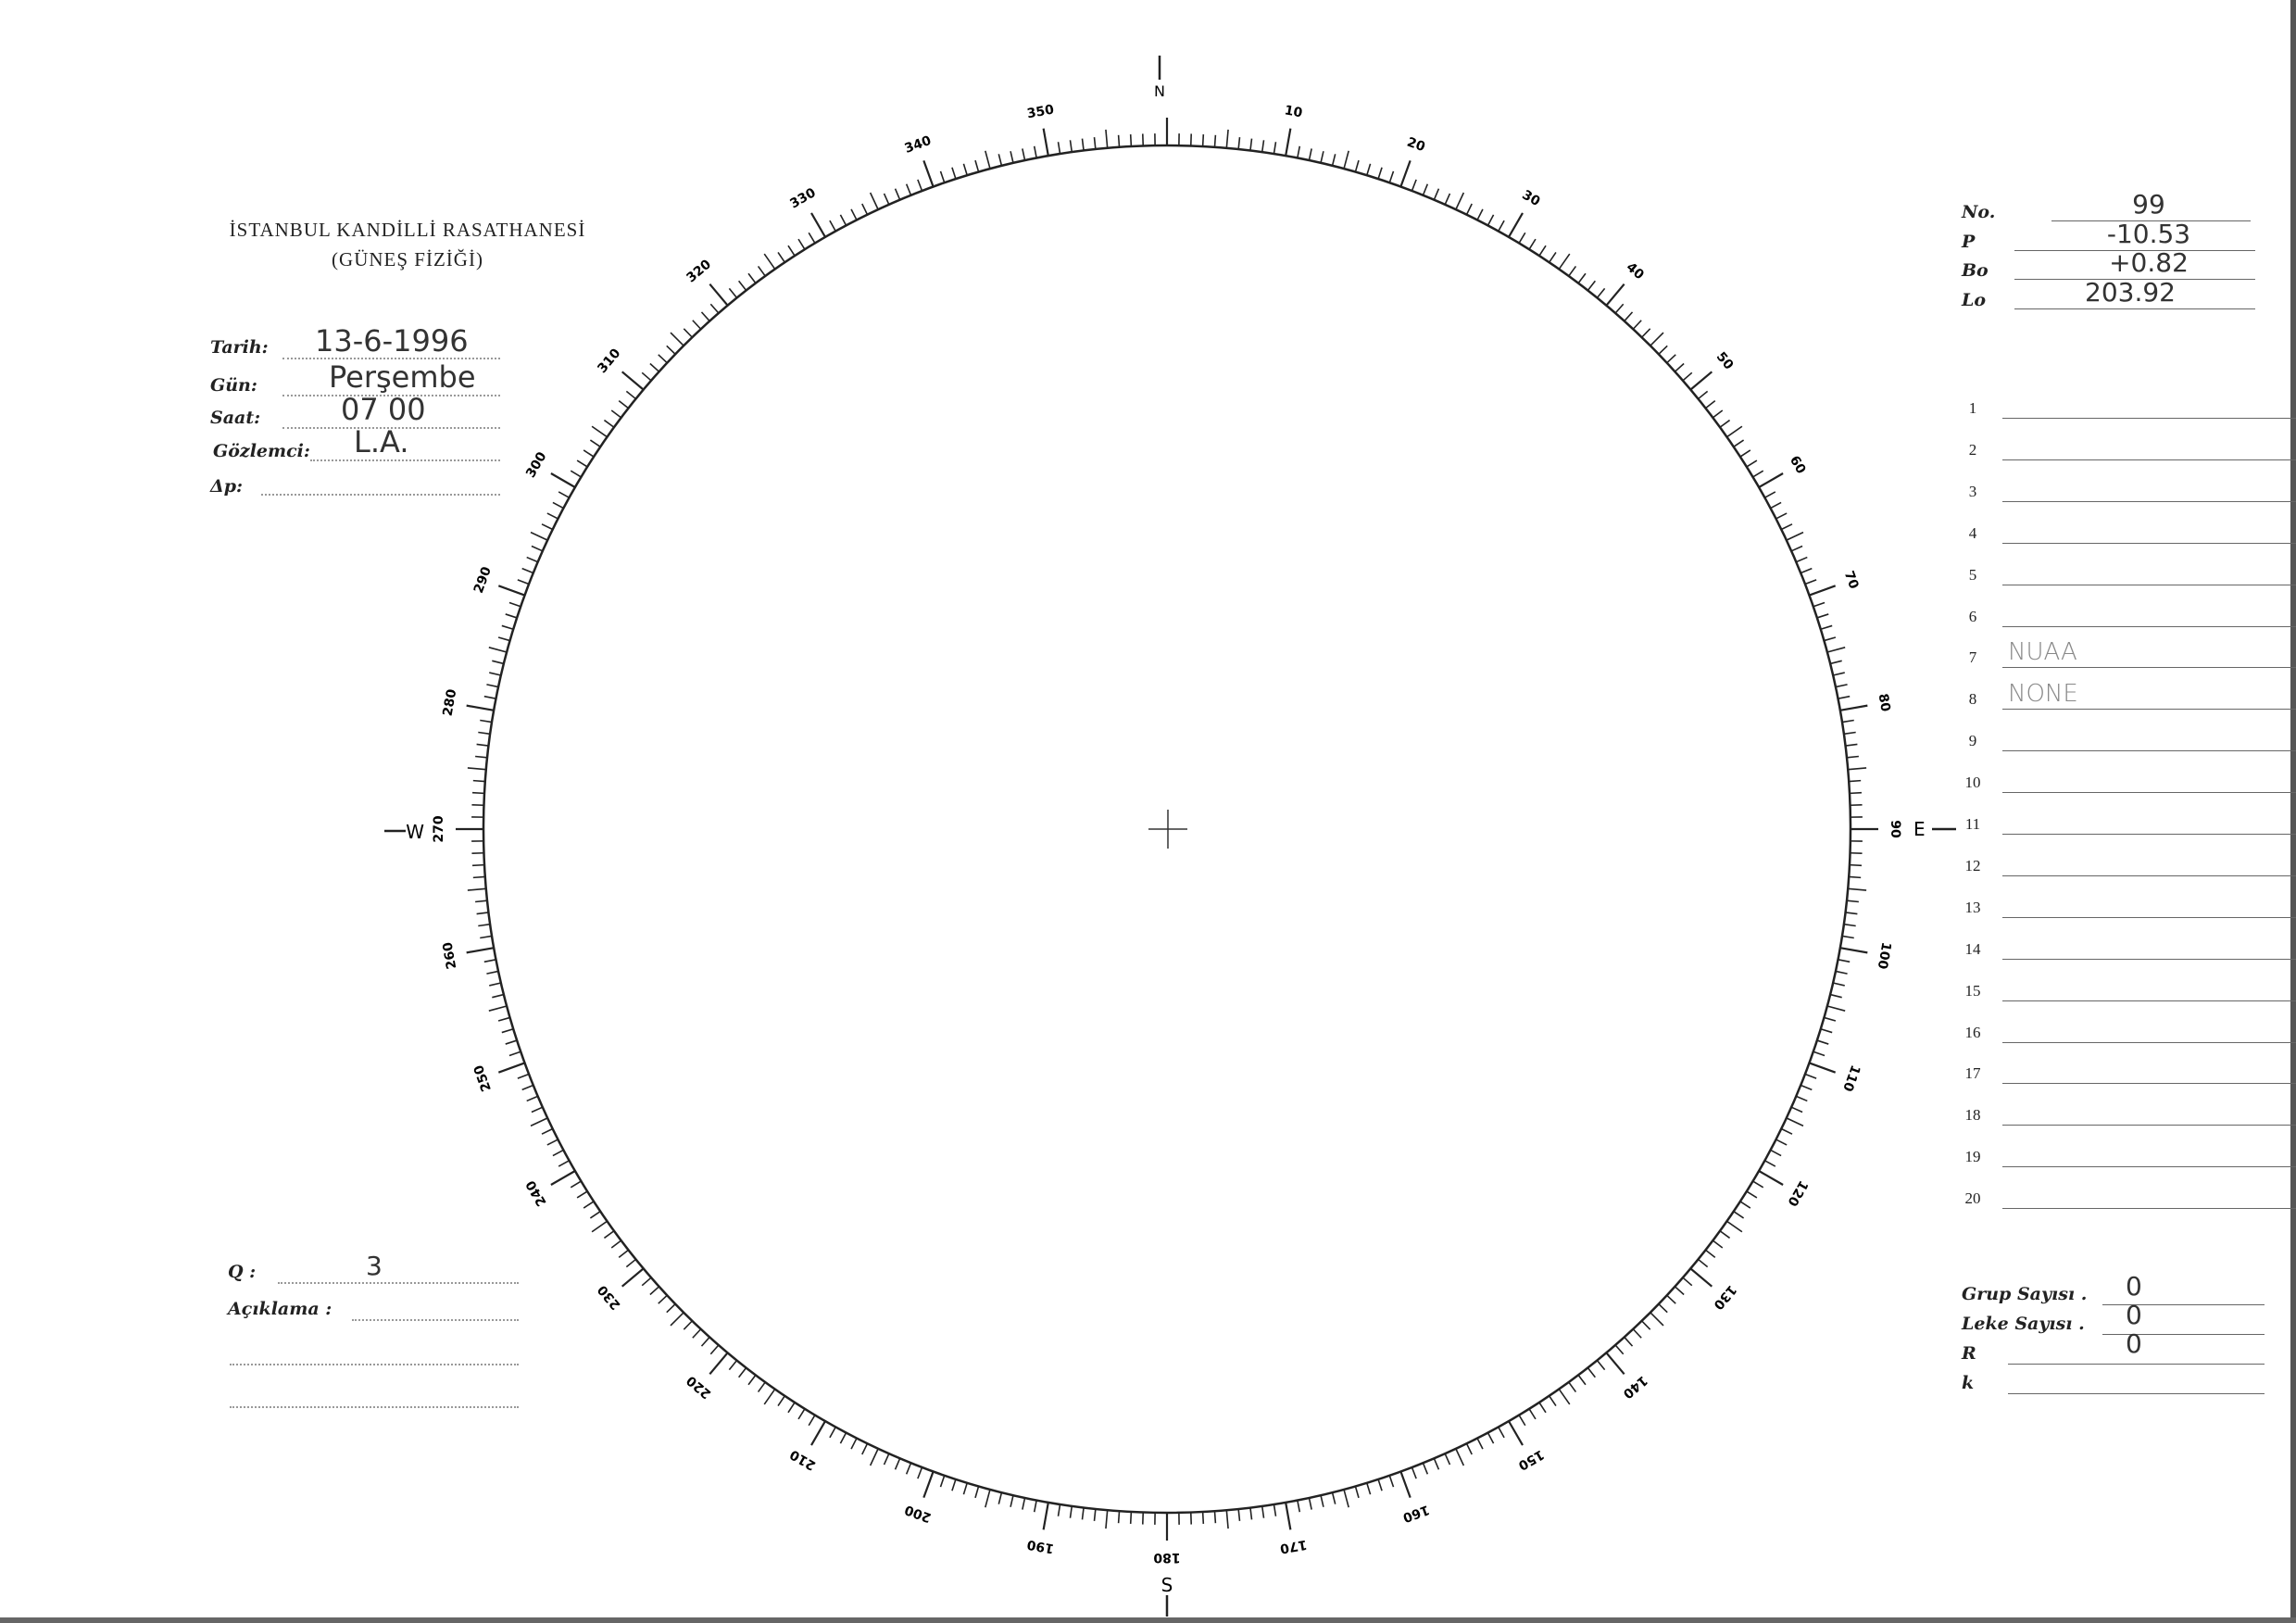 This screenshot has height=1623, width=2296. Describe the element at coordinates (2293, 811) in the screenshot. I see `scan-edge-right` at that location.